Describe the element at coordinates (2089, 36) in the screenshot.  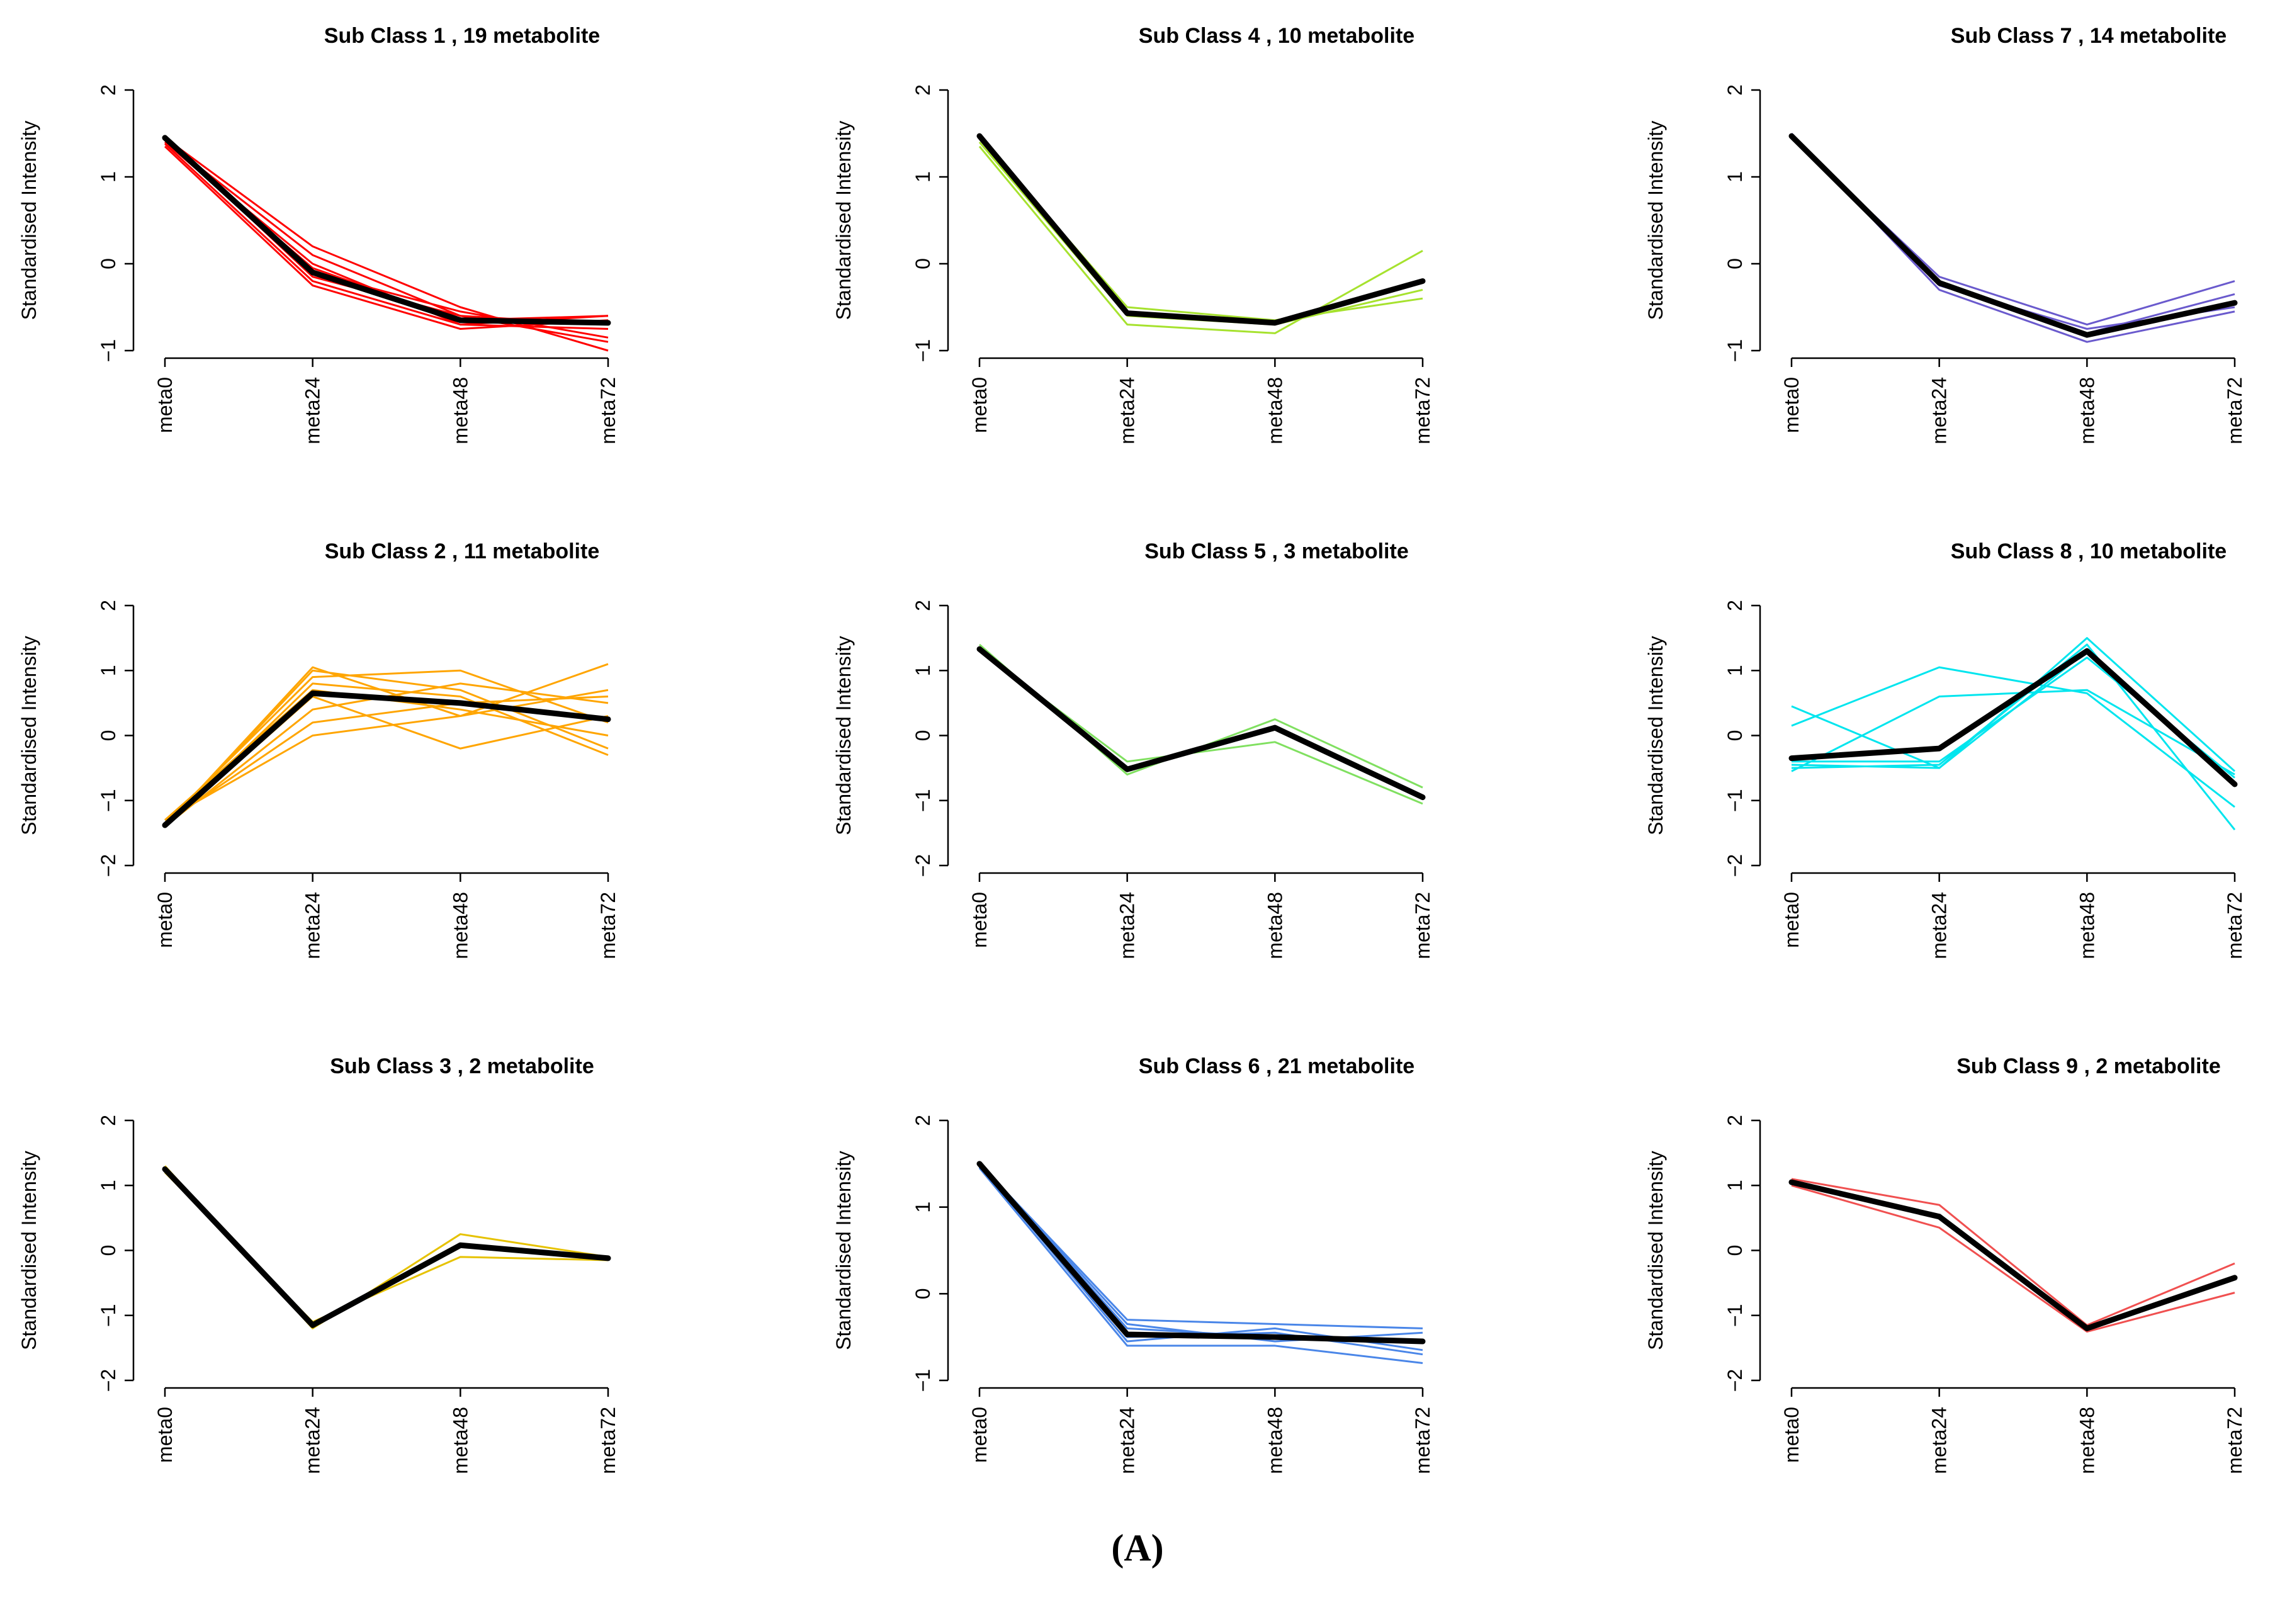
I see `panel-title: Sub Class 7 , 14 metabolite` at that location.